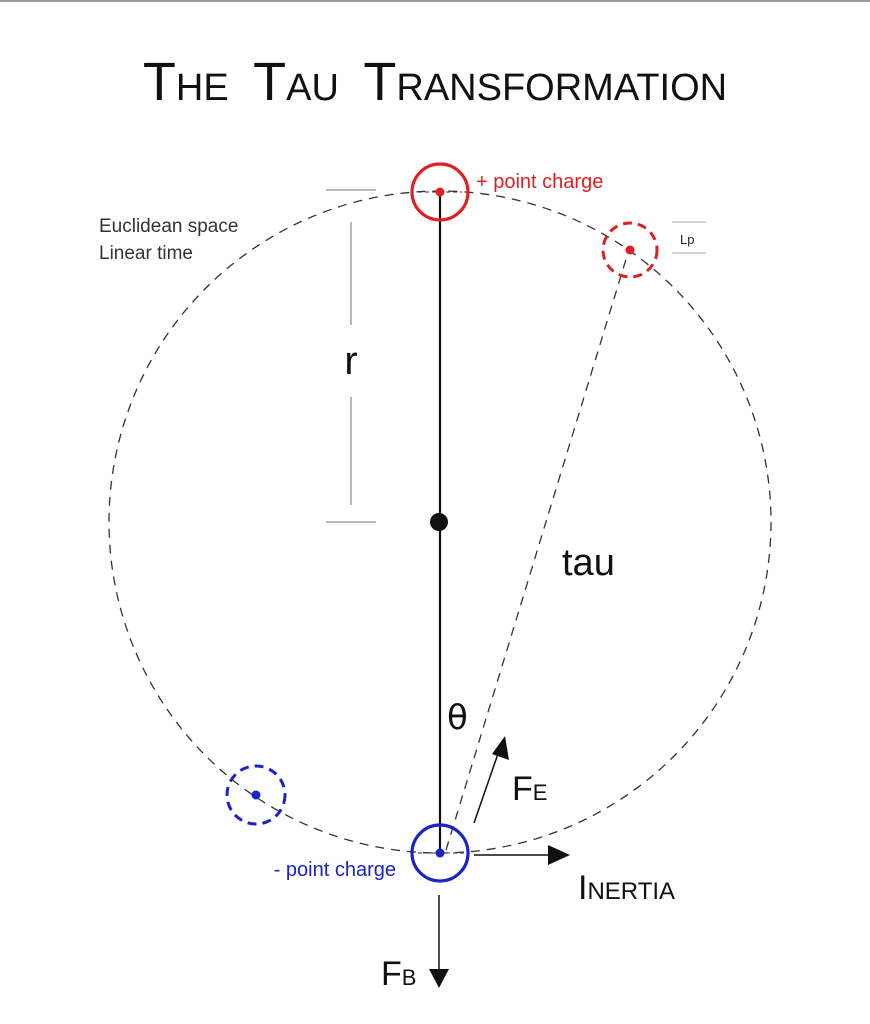 The image size is (870, 1024). Describe the element at coordinates (487, 785) in the screenshot. I see `force-e-arrow` at that location.